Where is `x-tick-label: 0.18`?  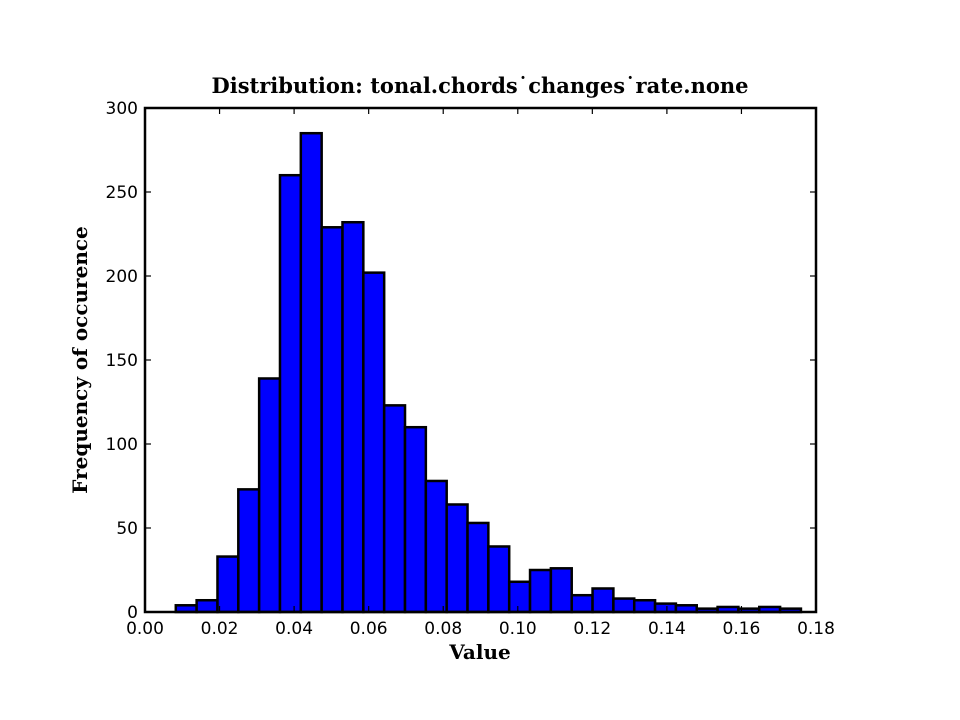 x-tick-label: 0.18 is located at coordinates (816, 629).